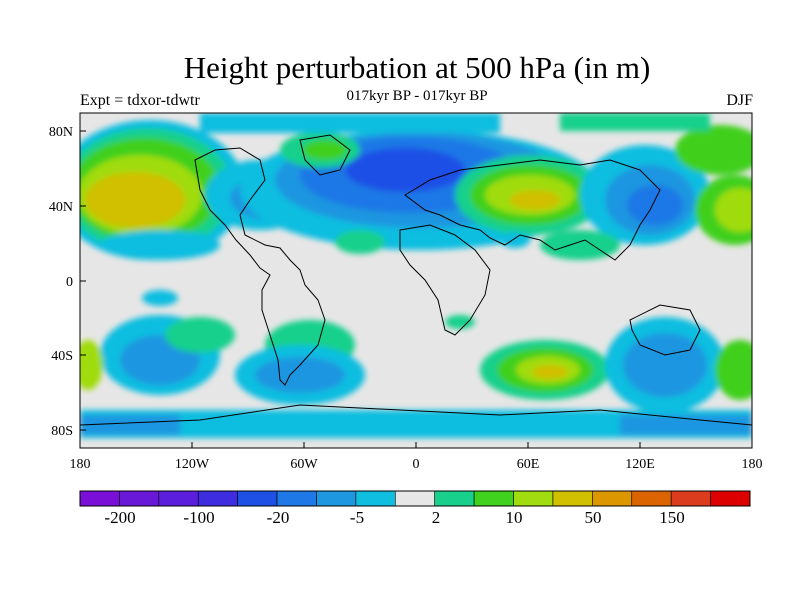 The height and width of the screenshot is (600, 800). I want to click on colorbar-label: 150, so click(672, 517).